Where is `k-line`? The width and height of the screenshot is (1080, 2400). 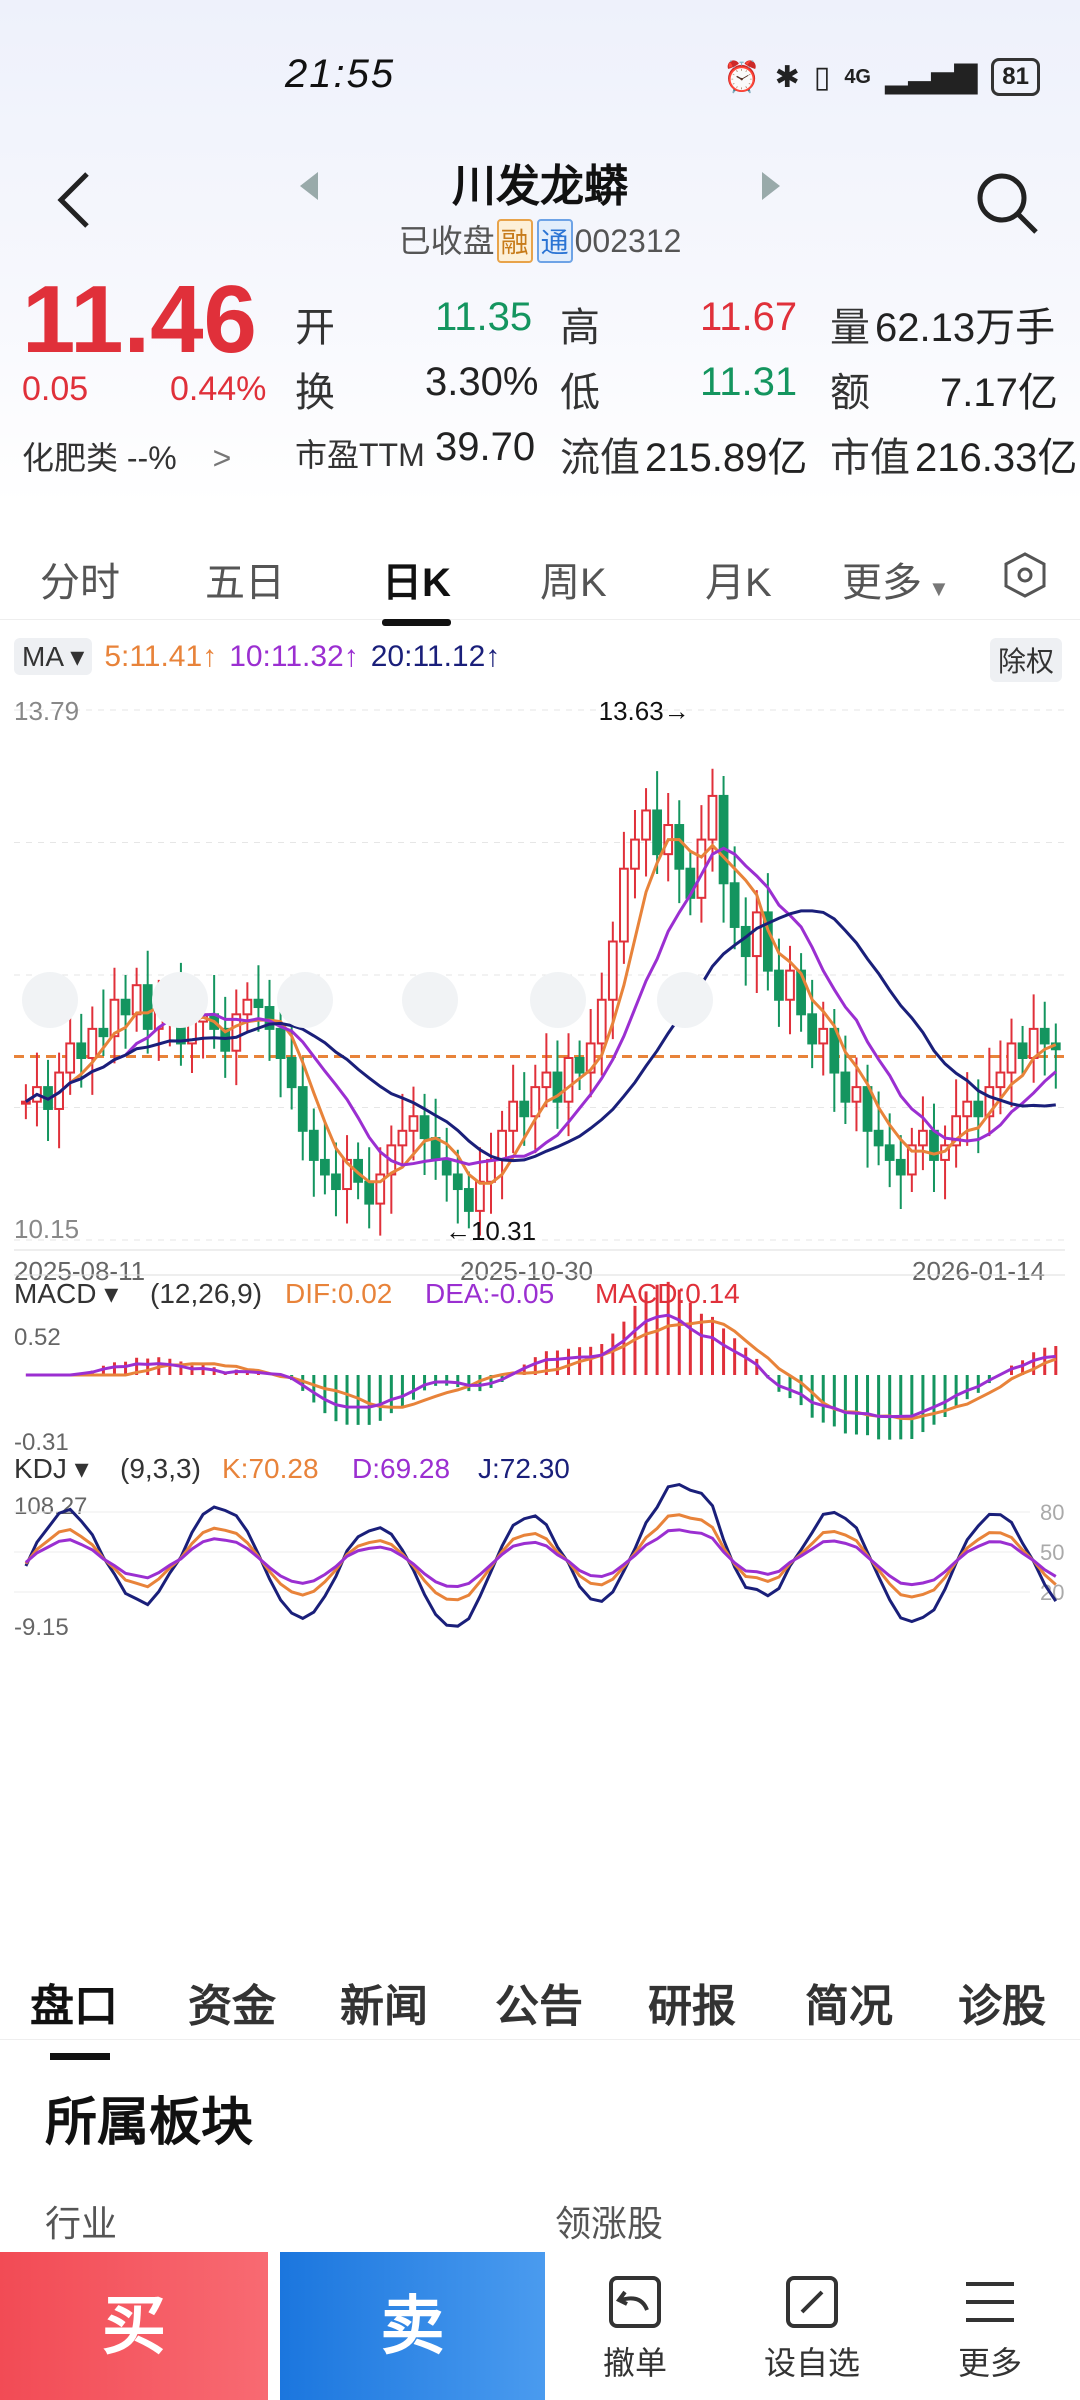 k-line is located at coordinates (540, 1557).